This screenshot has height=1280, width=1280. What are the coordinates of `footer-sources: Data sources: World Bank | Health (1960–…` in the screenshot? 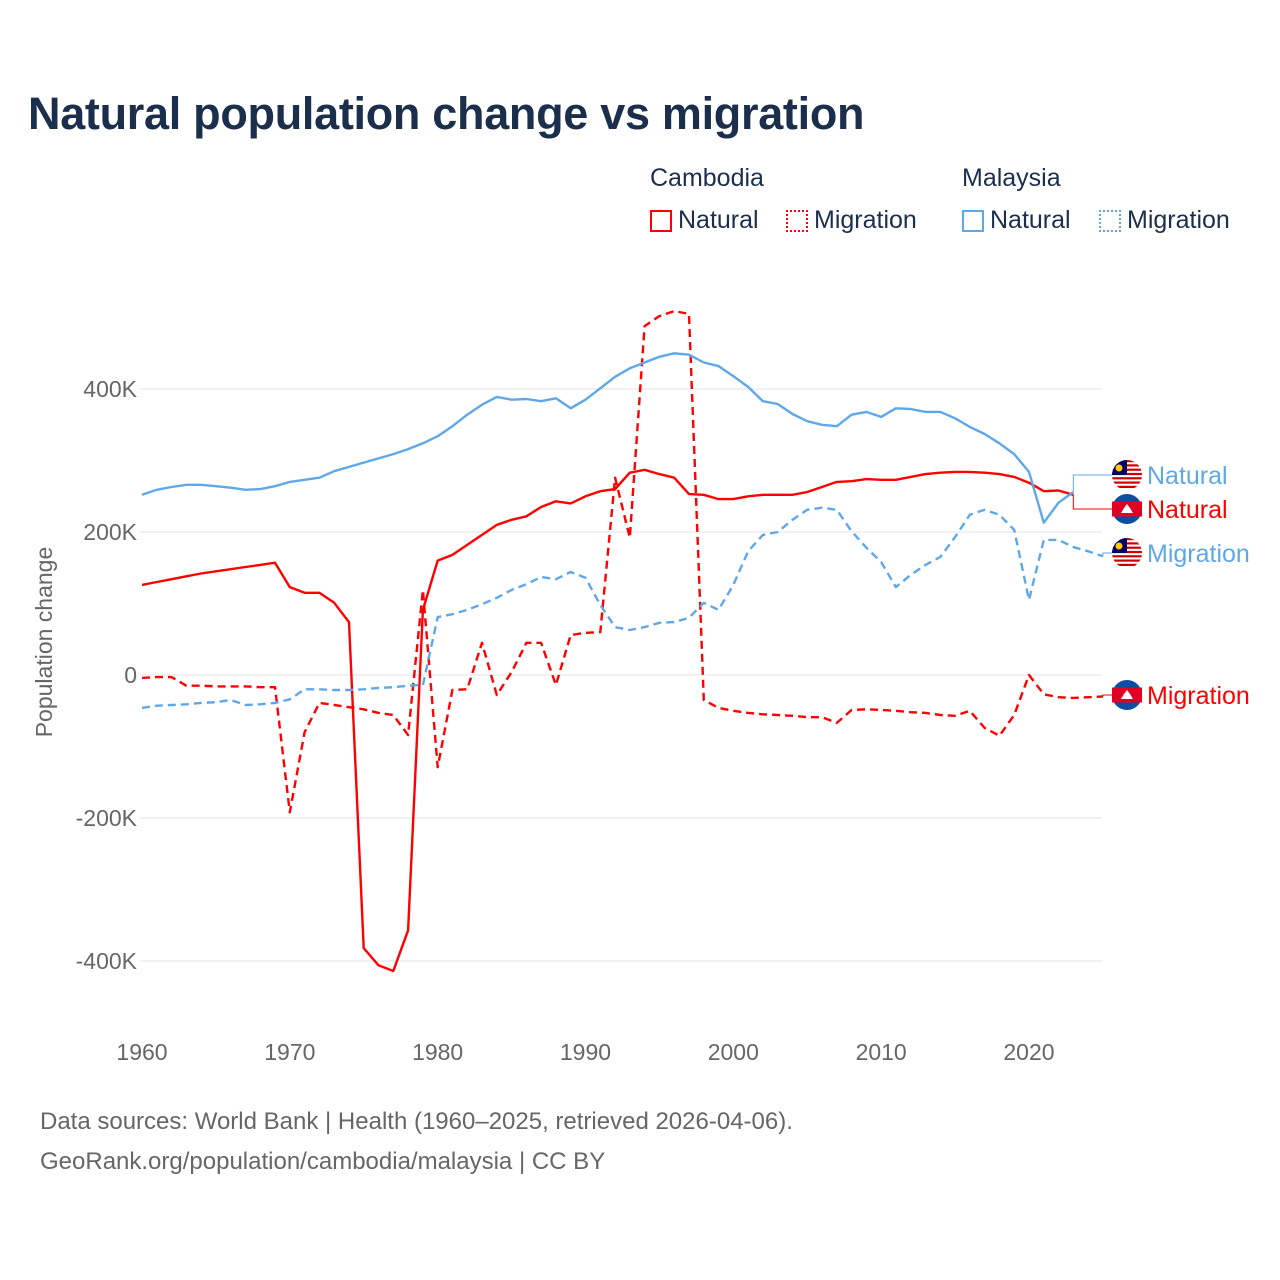 It's located at (416, 1121).